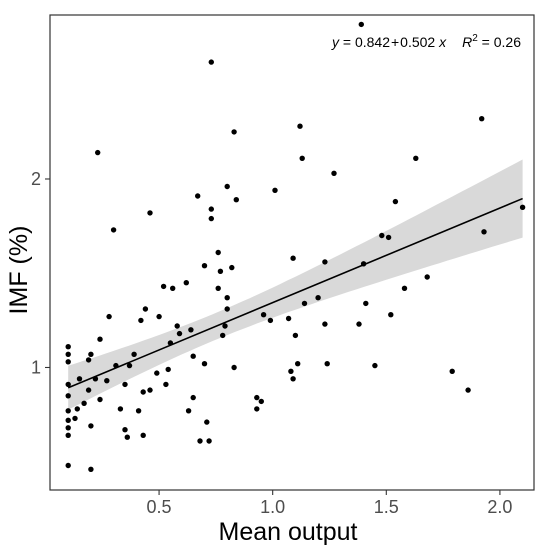 The image size is (550, 551). Describe the element at coordinates (335, 42) in the screenshot. I see `equation-y: y` at that location.